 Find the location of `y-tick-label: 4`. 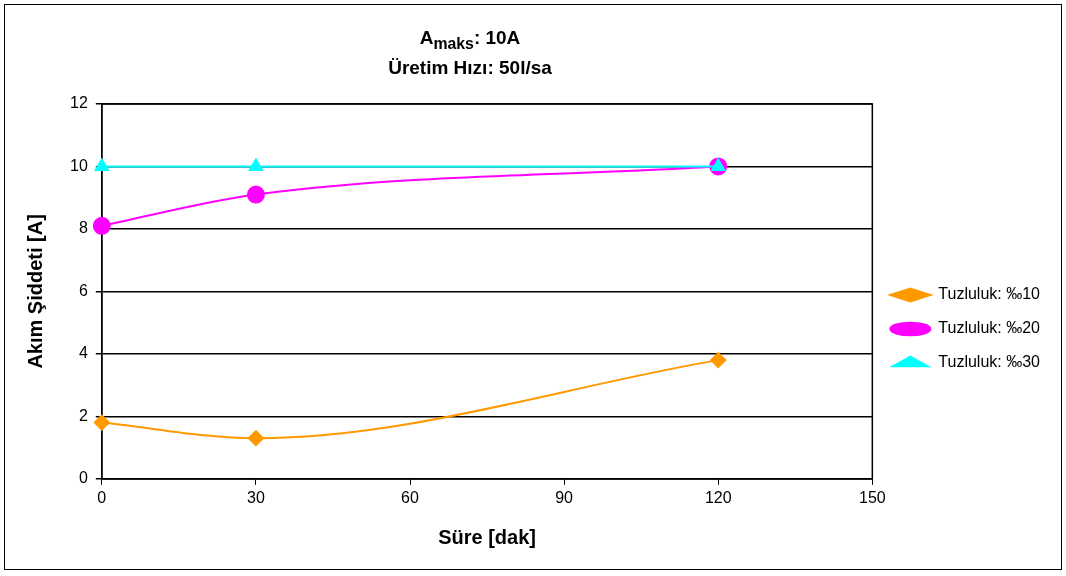

y-tick-label: 4 is located at coordinates (83, 353).